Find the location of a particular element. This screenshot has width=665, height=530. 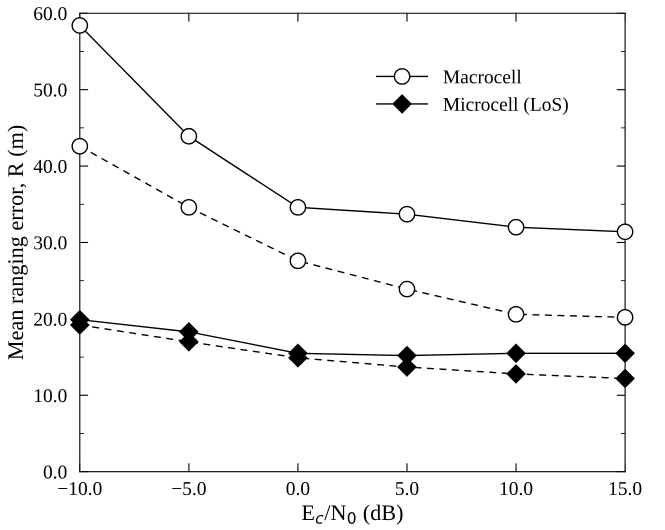

x-tick-label: 5.0 is located at coordinates (407, 489).